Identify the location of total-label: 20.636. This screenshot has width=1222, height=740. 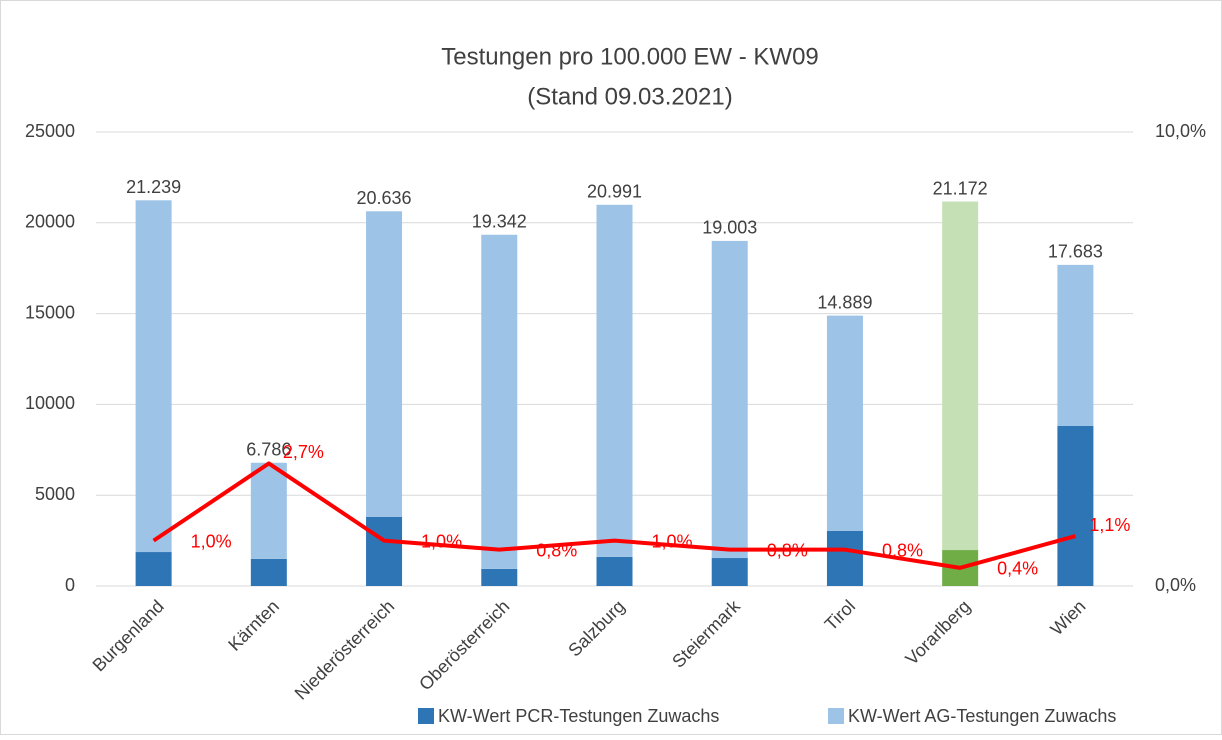
(384, 198).